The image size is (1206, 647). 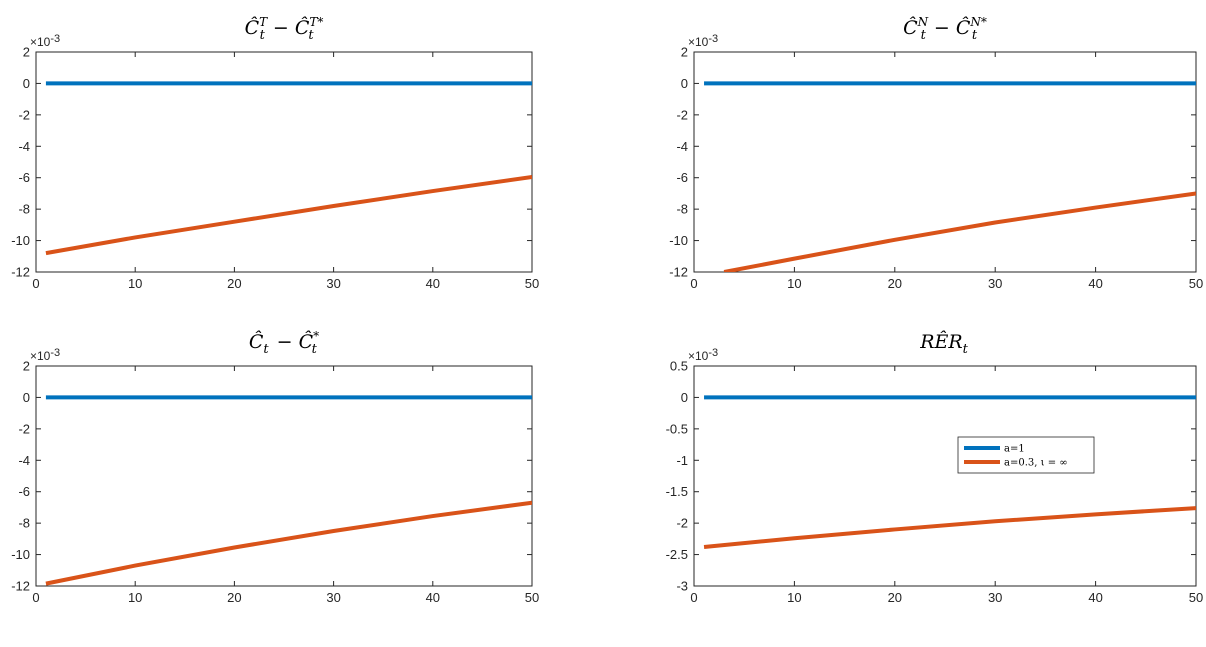 I want to click on legend-box, so click(x=1026, y=455).